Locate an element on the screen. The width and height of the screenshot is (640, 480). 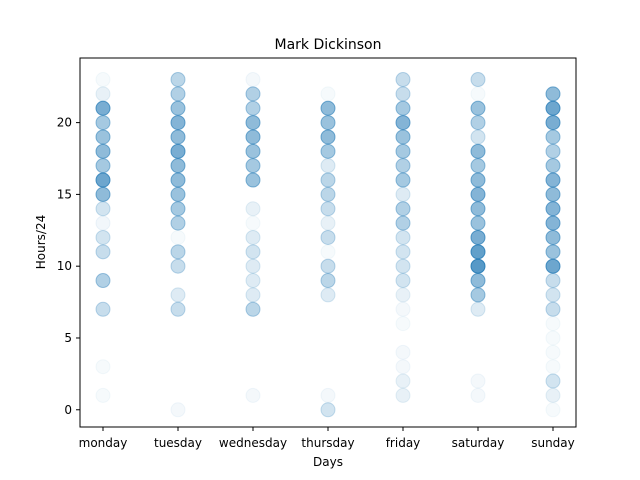
x-tick-label-saturday: saturday is located at coordinates (478, 443).